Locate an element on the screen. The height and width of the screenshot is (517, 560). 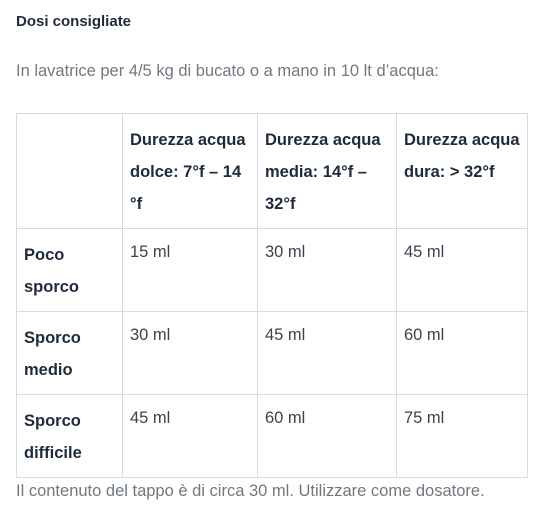
table-cell: 15 ml is located at coordinates (190, 270).